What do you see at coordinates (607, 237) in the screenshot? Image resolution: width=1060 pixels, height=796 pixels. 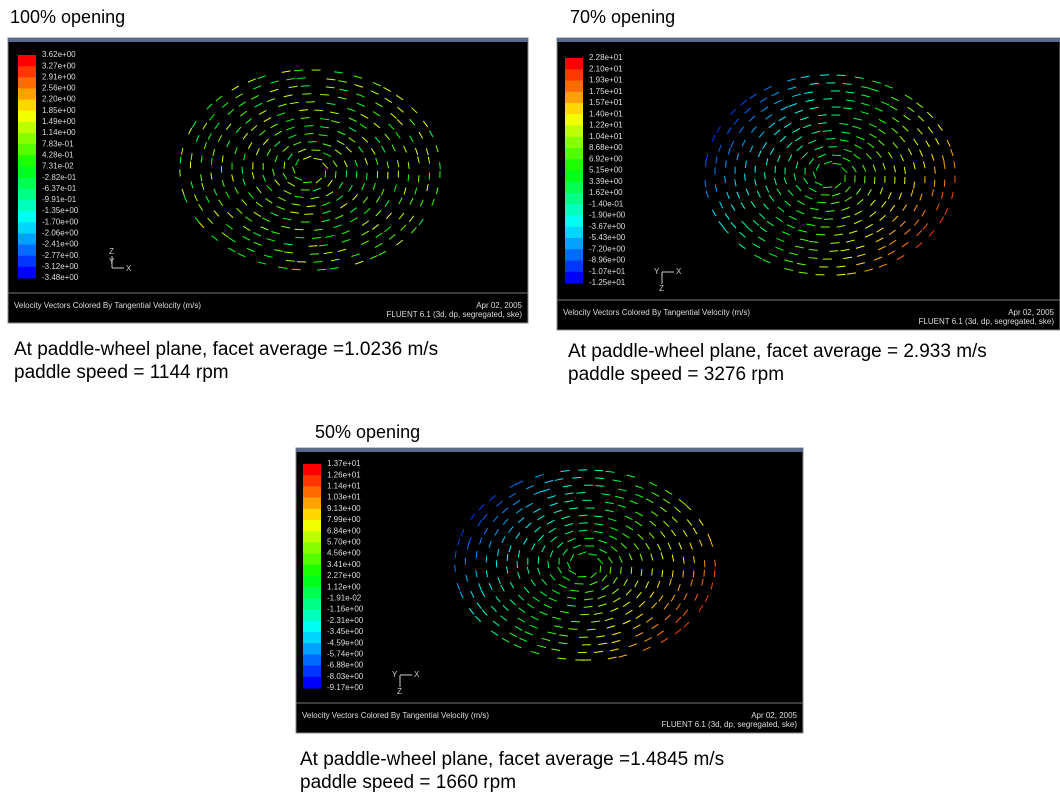 I see `colorbar-label: -5.43e+00` at bounding box center [607, 237].